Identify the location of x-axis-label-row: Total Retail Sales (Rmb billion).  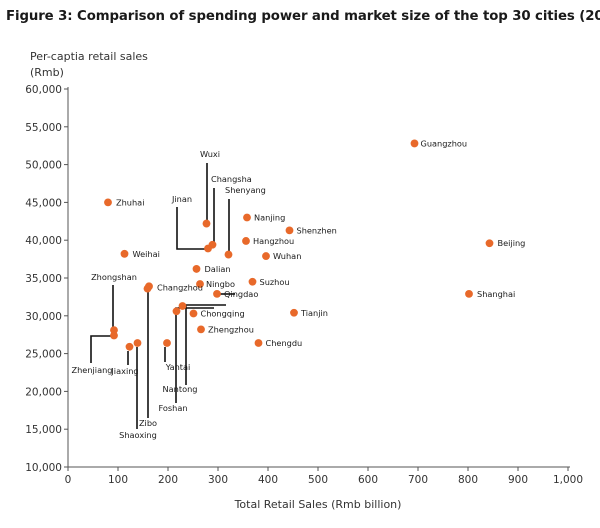
(300, 504).